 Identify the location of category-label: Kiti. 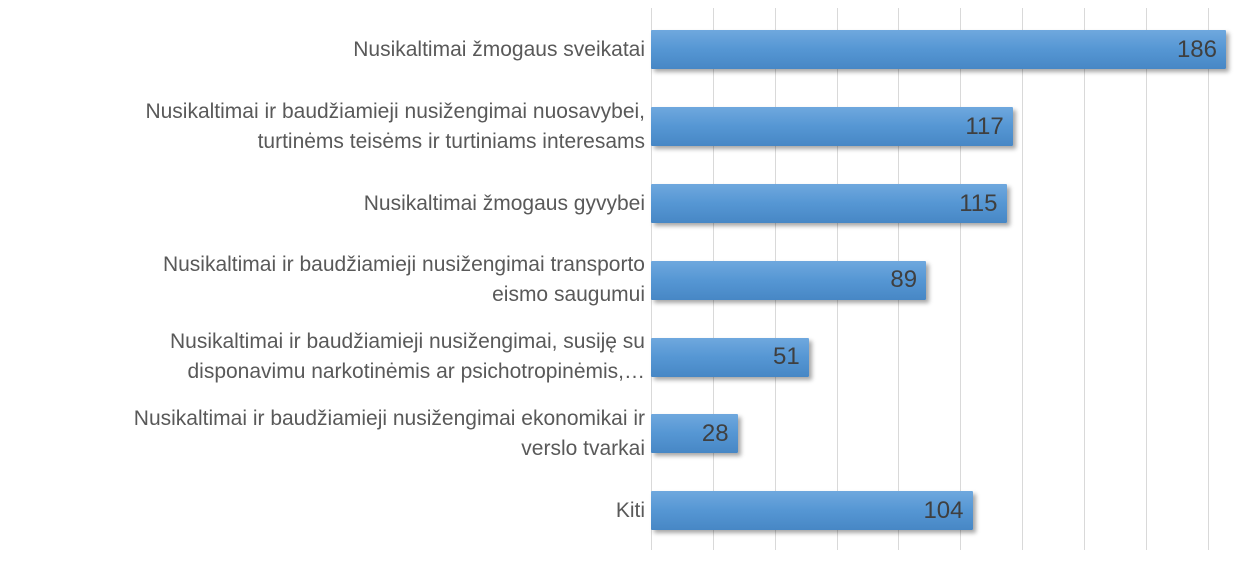
(630, 510).